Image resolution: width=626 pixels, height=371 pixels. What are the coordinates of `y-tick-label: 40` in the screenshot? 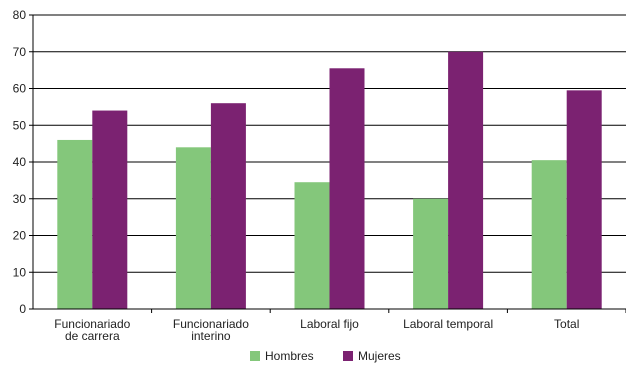 It's located at (20, 162).